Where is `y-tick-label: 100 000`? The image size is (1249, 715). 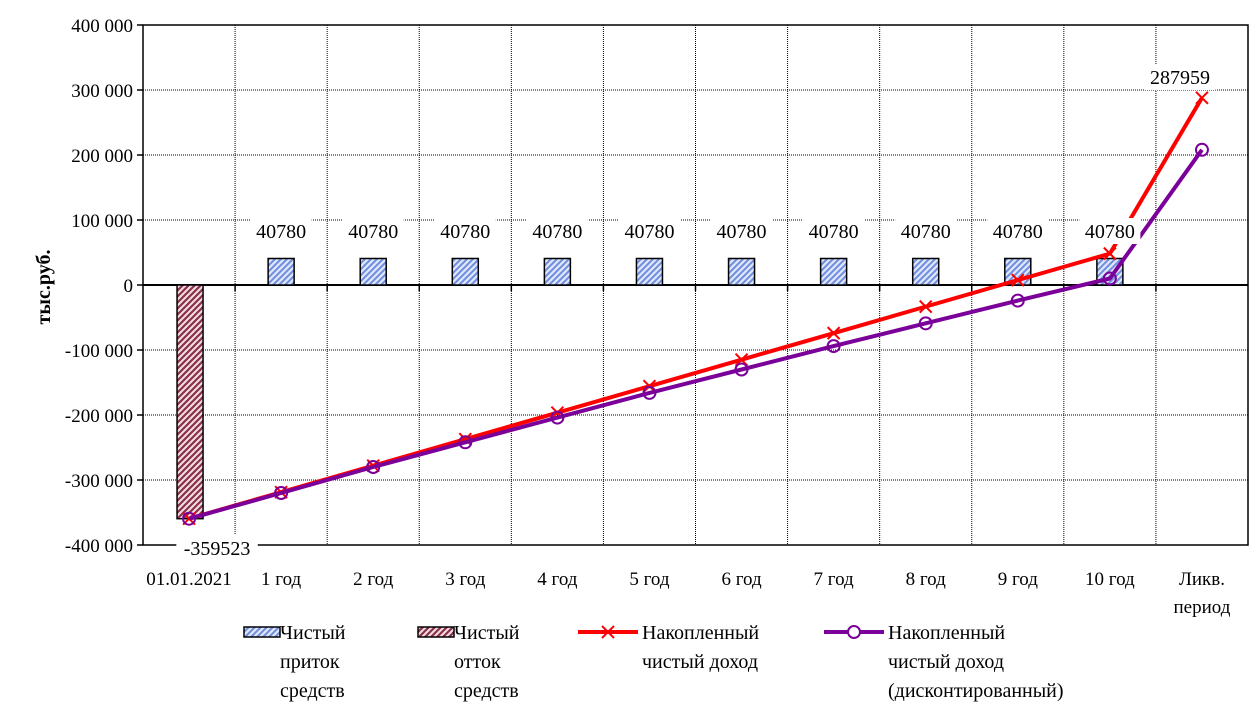 y-tick-label: 100 000 is located at coordinates (102, 221).